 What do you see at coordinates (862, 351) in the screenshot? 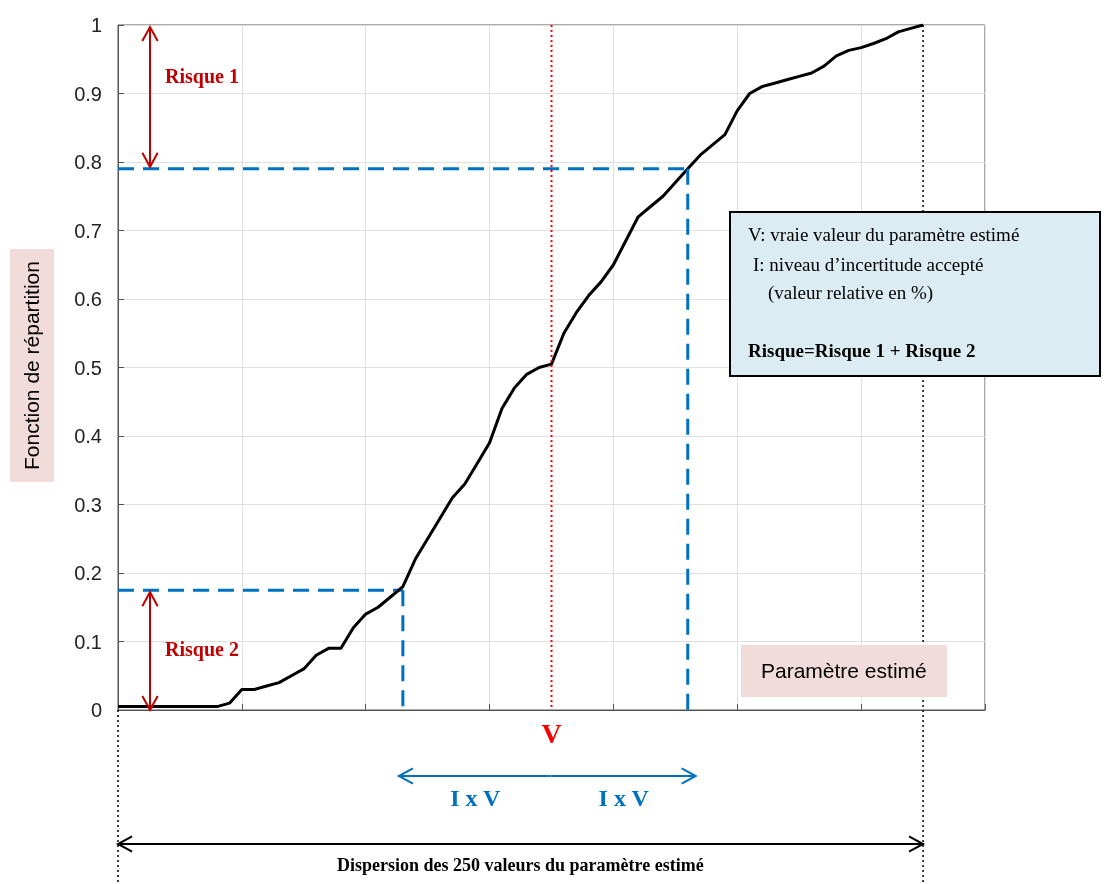
I see `annotation: Risque=Risque 1 + Risque 2` at bounding box center [862, 351].